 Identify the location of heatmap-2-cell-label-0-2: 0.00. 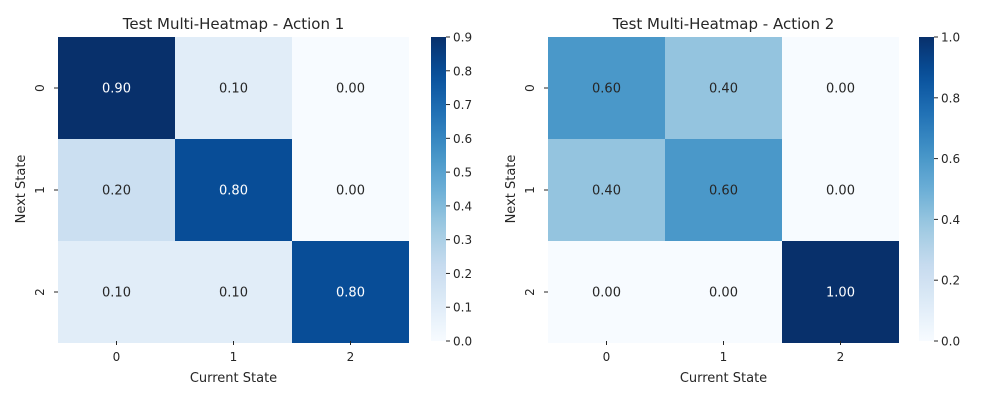
(840, 89).